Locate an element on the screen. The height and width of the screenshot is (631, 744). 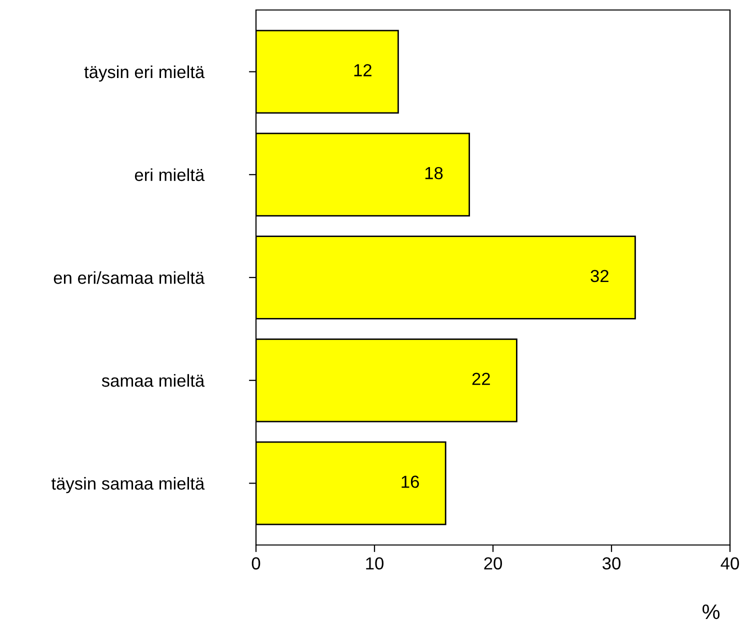
y-tick-label: täysin samaa mieltä is located at coordinates (128, 485).